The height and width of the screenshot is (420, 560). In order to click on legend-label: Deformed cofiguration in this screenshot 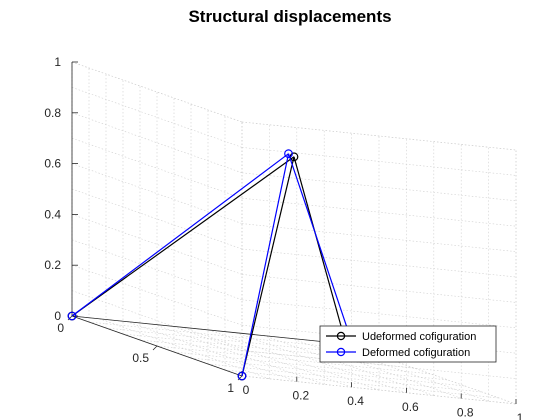, I will do `click(416, 353)`.